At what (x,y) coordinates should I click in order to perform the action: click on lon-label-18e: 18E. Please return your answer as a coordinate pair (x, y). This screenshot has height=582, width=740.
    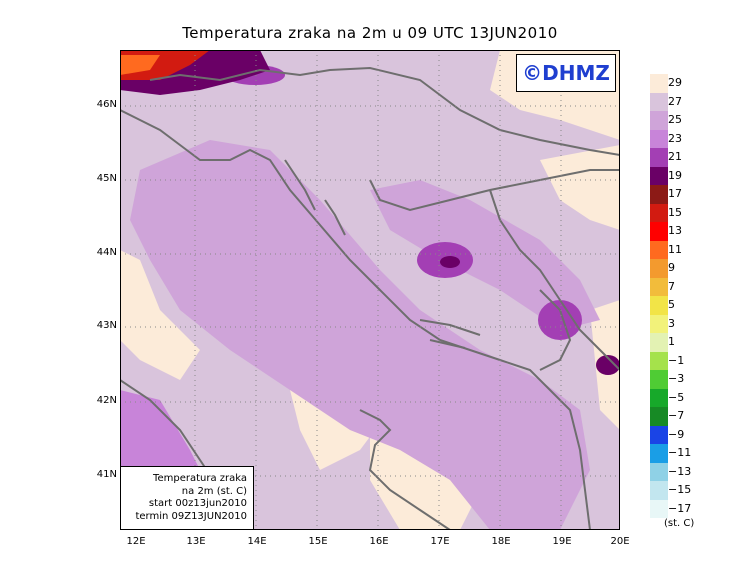
    Looking at the image, I should click on (501, 541).